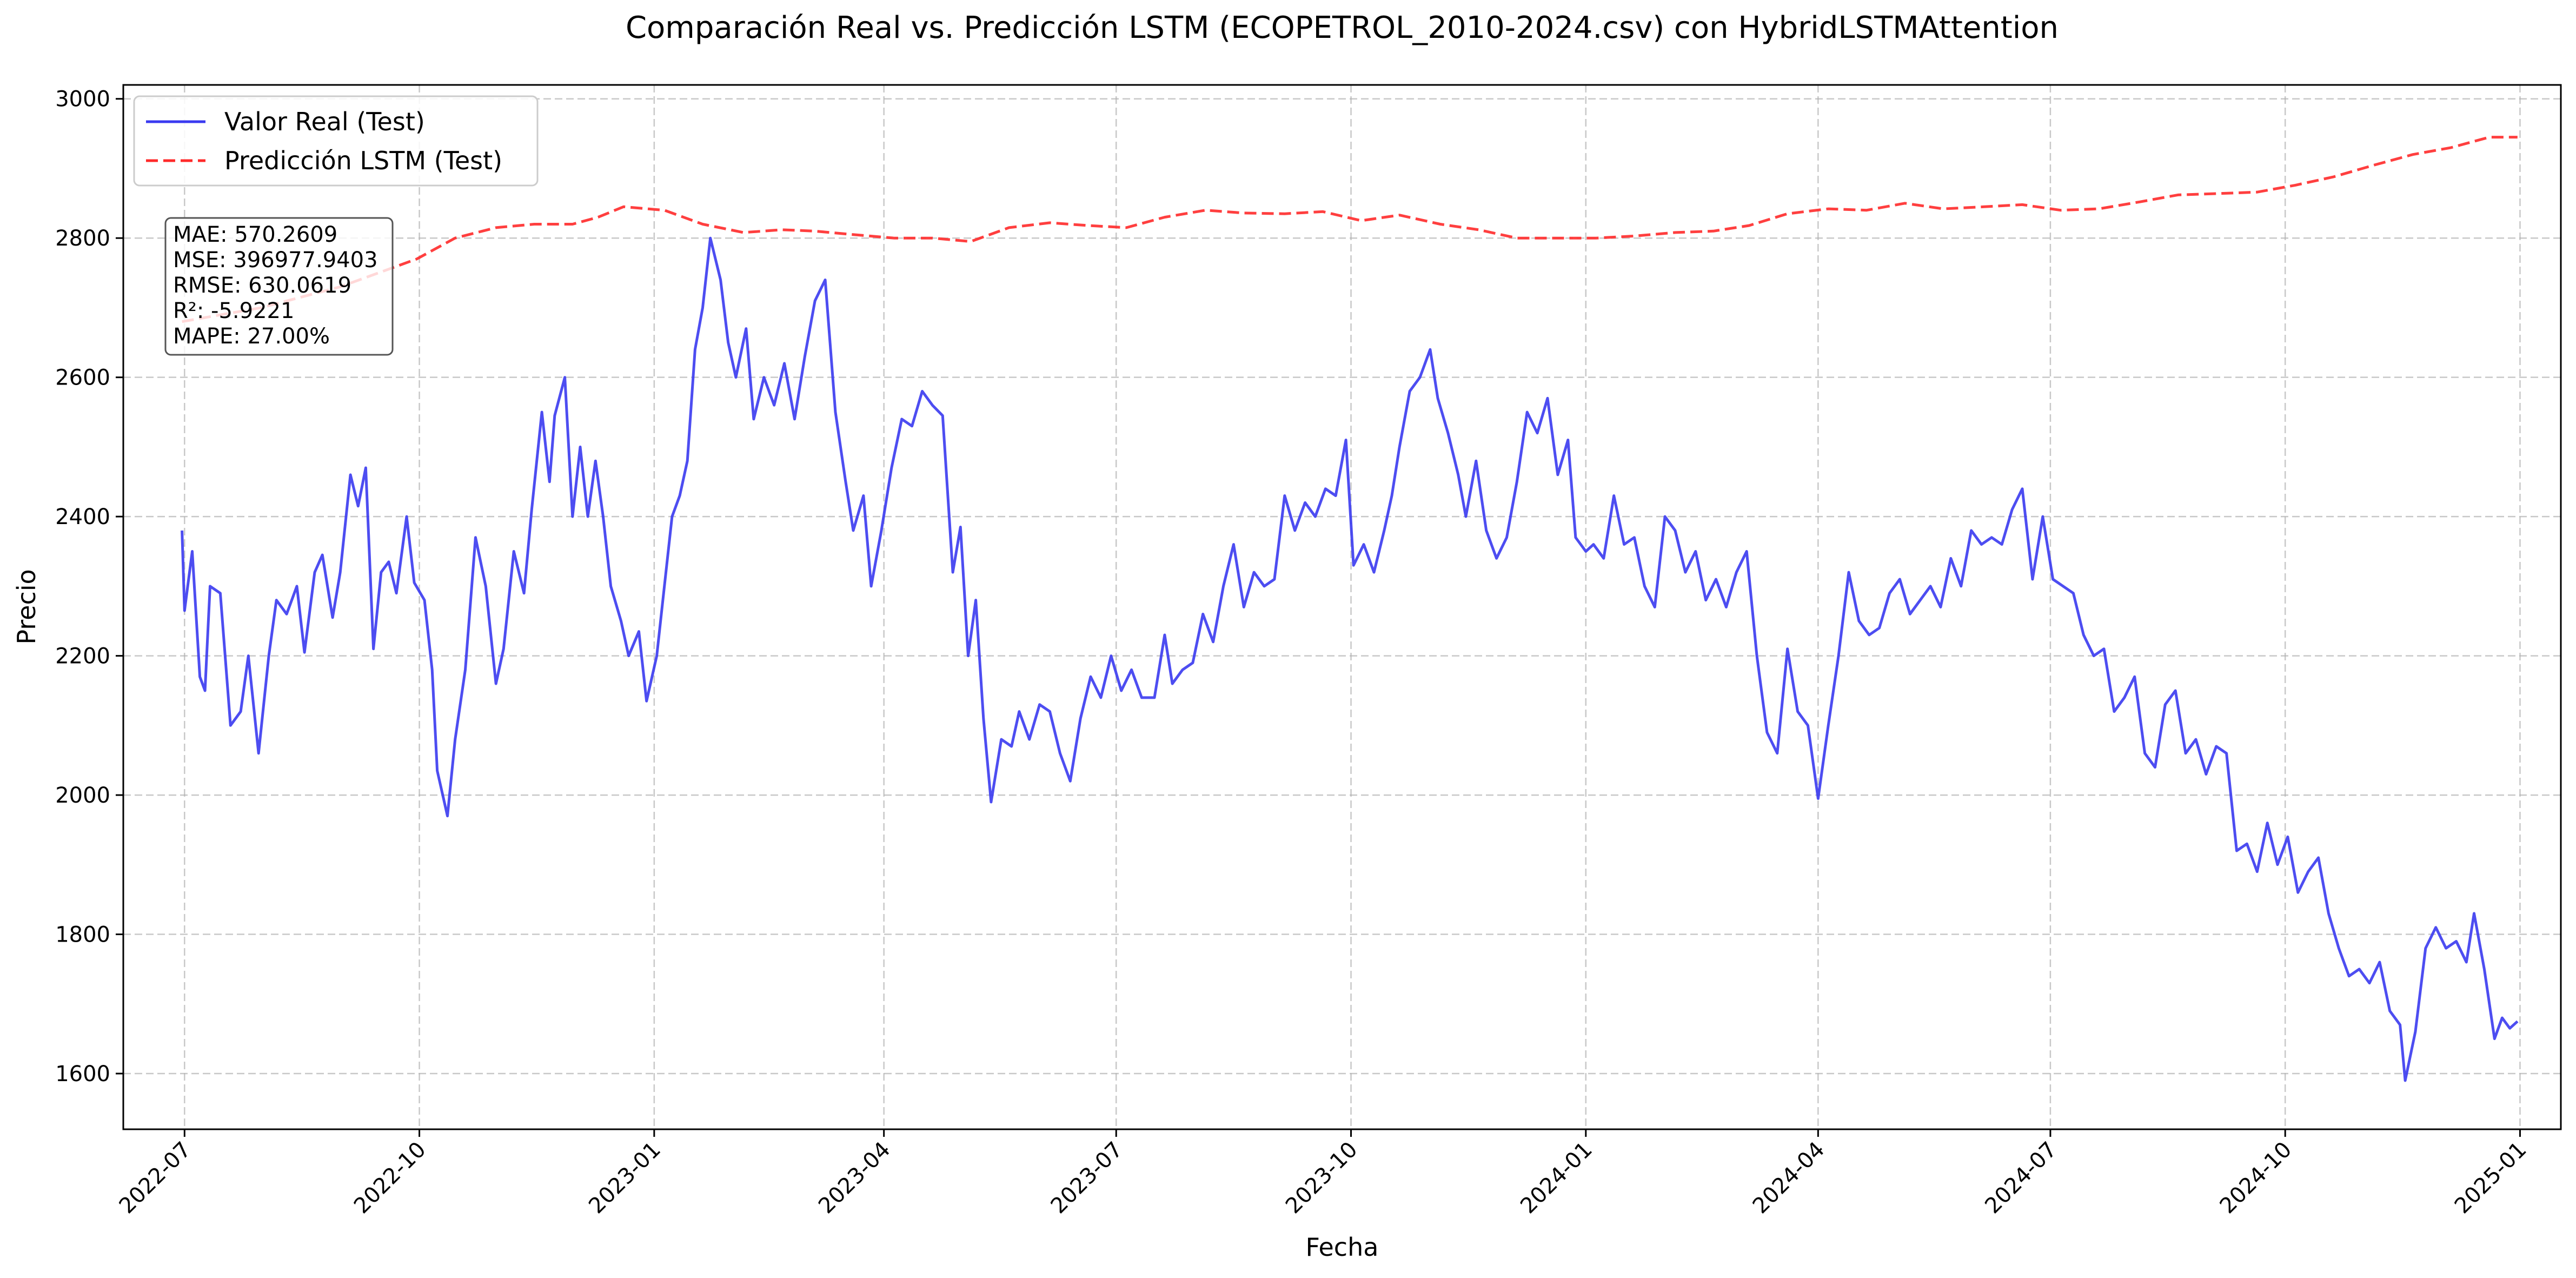 The width and height of the screenshot is (2576, 1278). What do you see at coordinates (82, 656) in the screenshot?
I see `y-tick-label: 2200` at bounding box center [82, 656].